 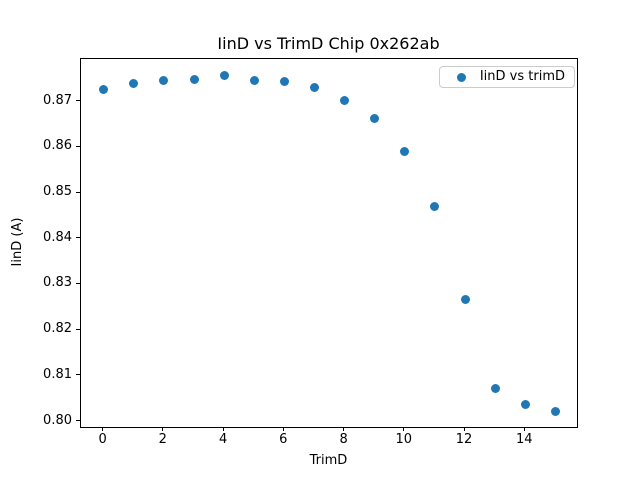 What do you see at coordinates (223, 439) in the screenshot?
I see `x-tick-label: 4` at bounding box center [223, 439].